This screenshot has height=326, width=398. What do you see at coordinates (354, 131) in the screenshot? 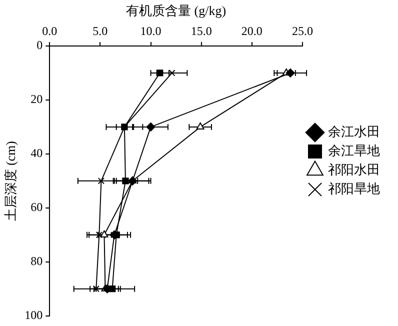
I see `legend-label: 余江水田` at bounding box center [354, 131].